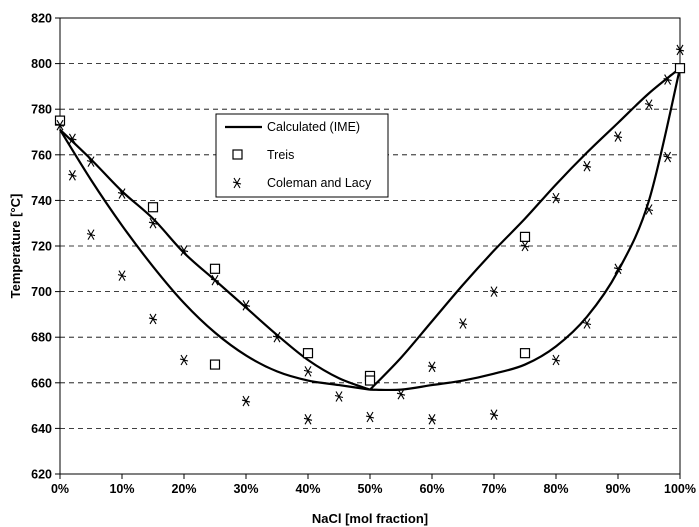 This screenshot has height=527, width=699. Describe the element at coordinates (41, 155) in the screenshot. I see `y-tick-label: 760` at that location.